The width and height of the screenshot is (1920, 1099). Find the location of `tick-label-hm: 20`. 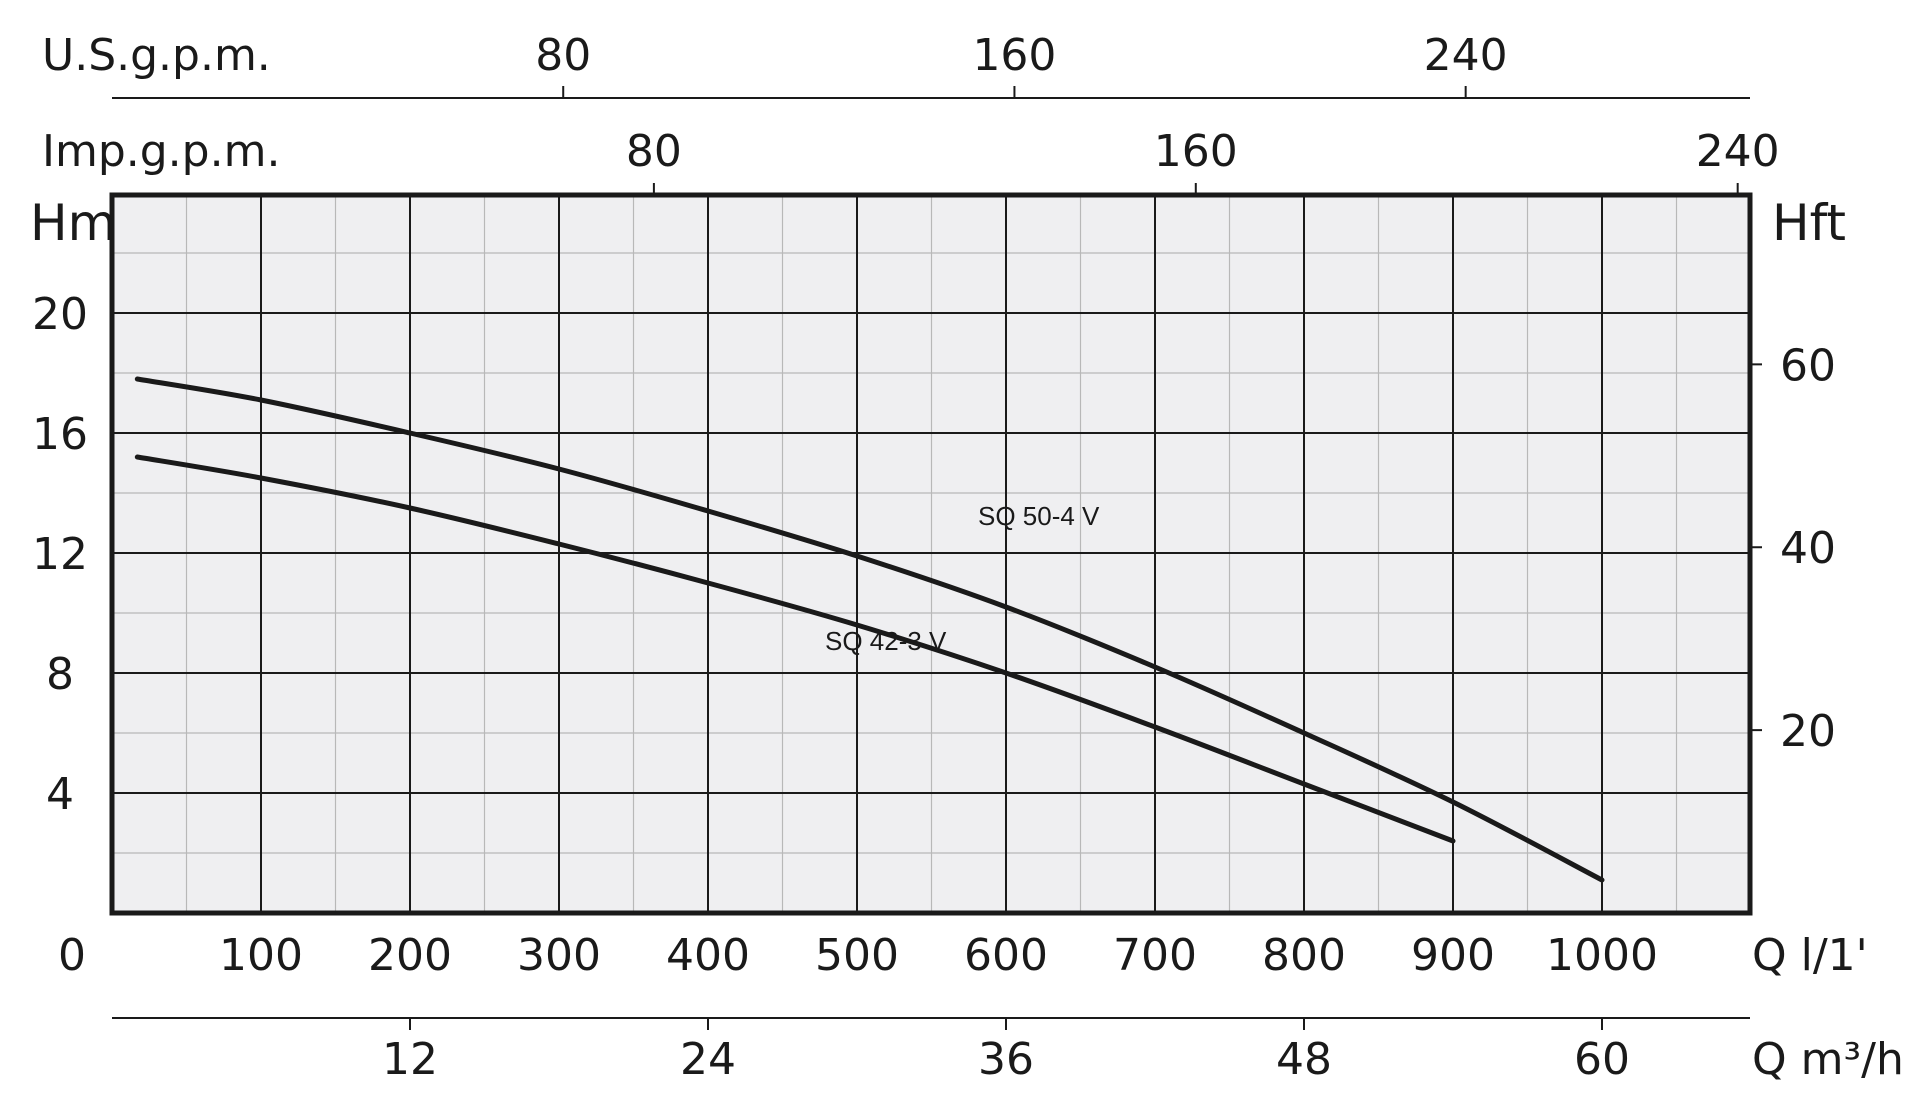

tick-label-hm: 20 is located at coordinates (60, 314).